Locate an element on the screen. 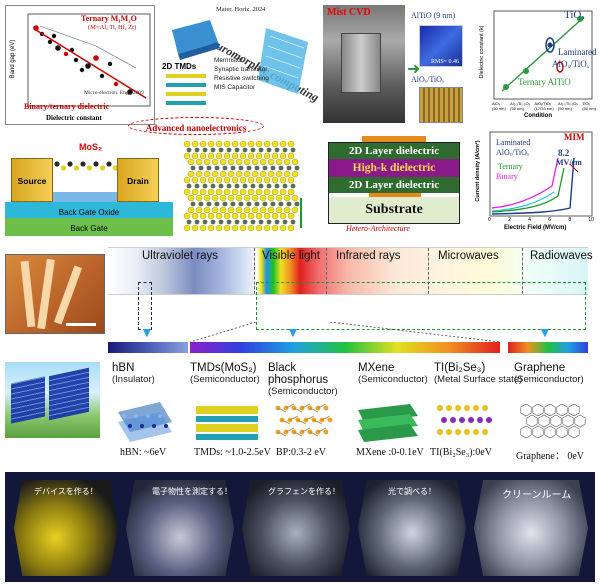 The height and width of the screenshot is (585, 600). drain-label: Drain is located at coordinates (138, 181).